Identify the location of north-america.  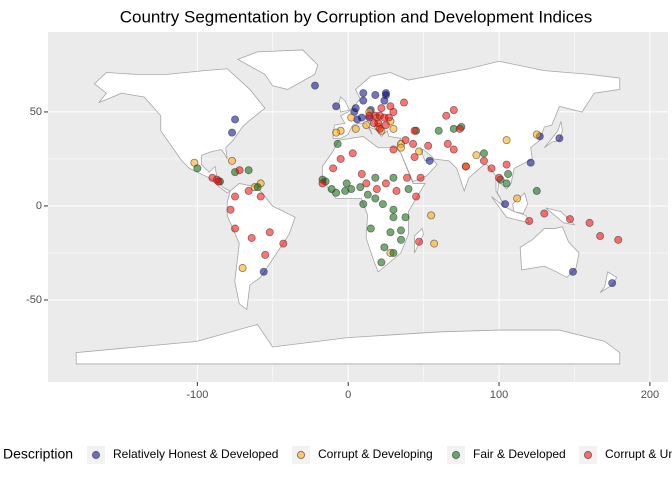
(179, 131).